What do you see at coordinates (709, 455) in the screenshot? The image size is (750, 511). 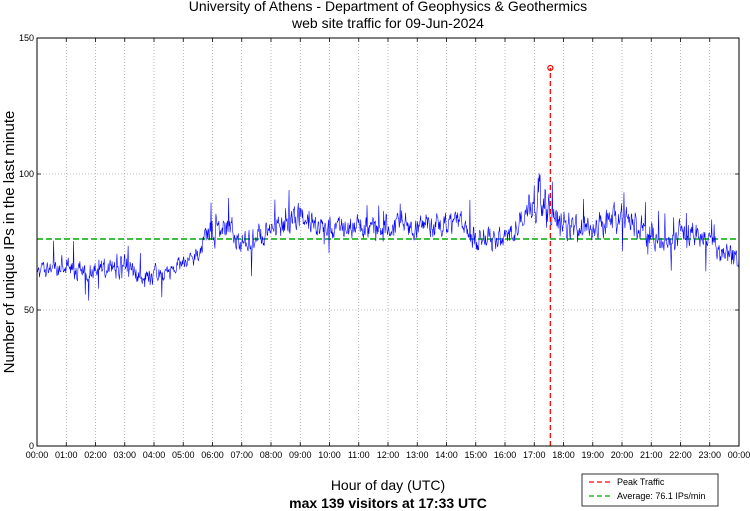 I see `x-tick-label: 23:00` at bounding box center [709, 455].